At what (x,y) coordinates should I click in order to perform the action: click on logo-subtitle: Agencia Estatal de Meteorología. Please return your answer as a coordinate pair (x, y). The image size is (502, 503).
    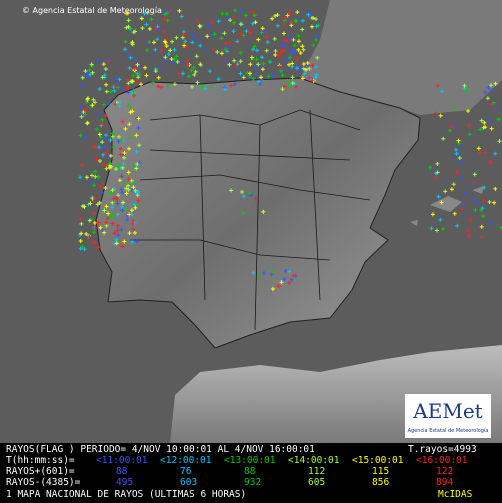
    Looking at the image, I should click on (448, 430).